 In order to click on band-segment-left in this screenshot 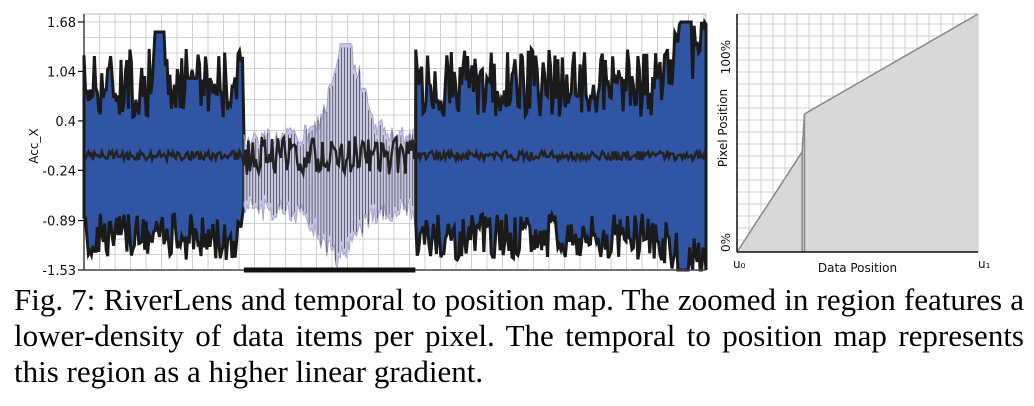, I will do `click(164, 145)`.